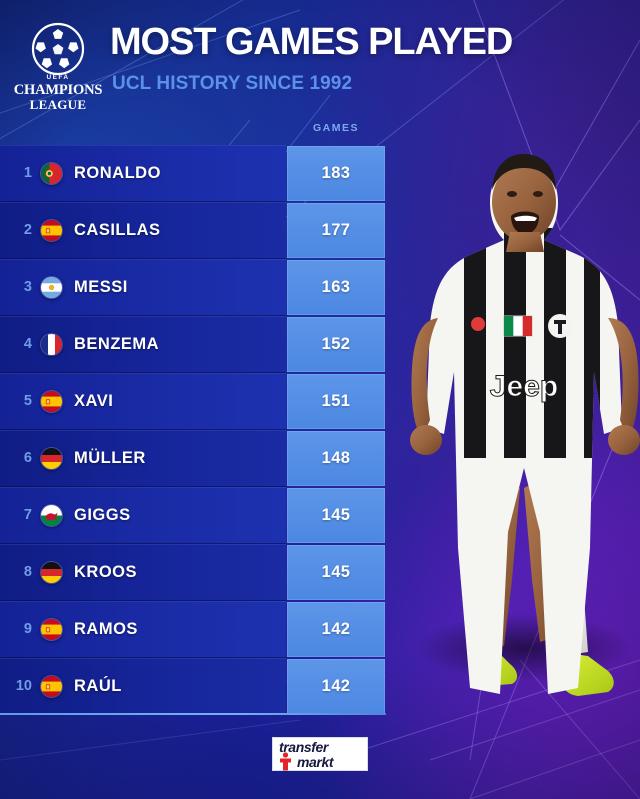 This screenshot has height=799, width=640. What do you see at coordinates (193, 458) in the screenshot?
I see `table-row: 6 MÜLLER 148` at bounding box center [193, 458].